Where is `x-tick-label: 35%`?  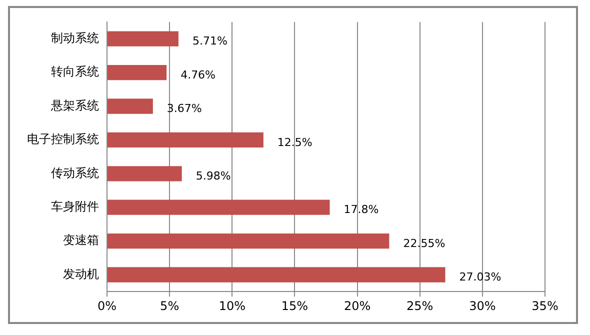
x-tick-label: 35% is located at coordinates (545, 305).